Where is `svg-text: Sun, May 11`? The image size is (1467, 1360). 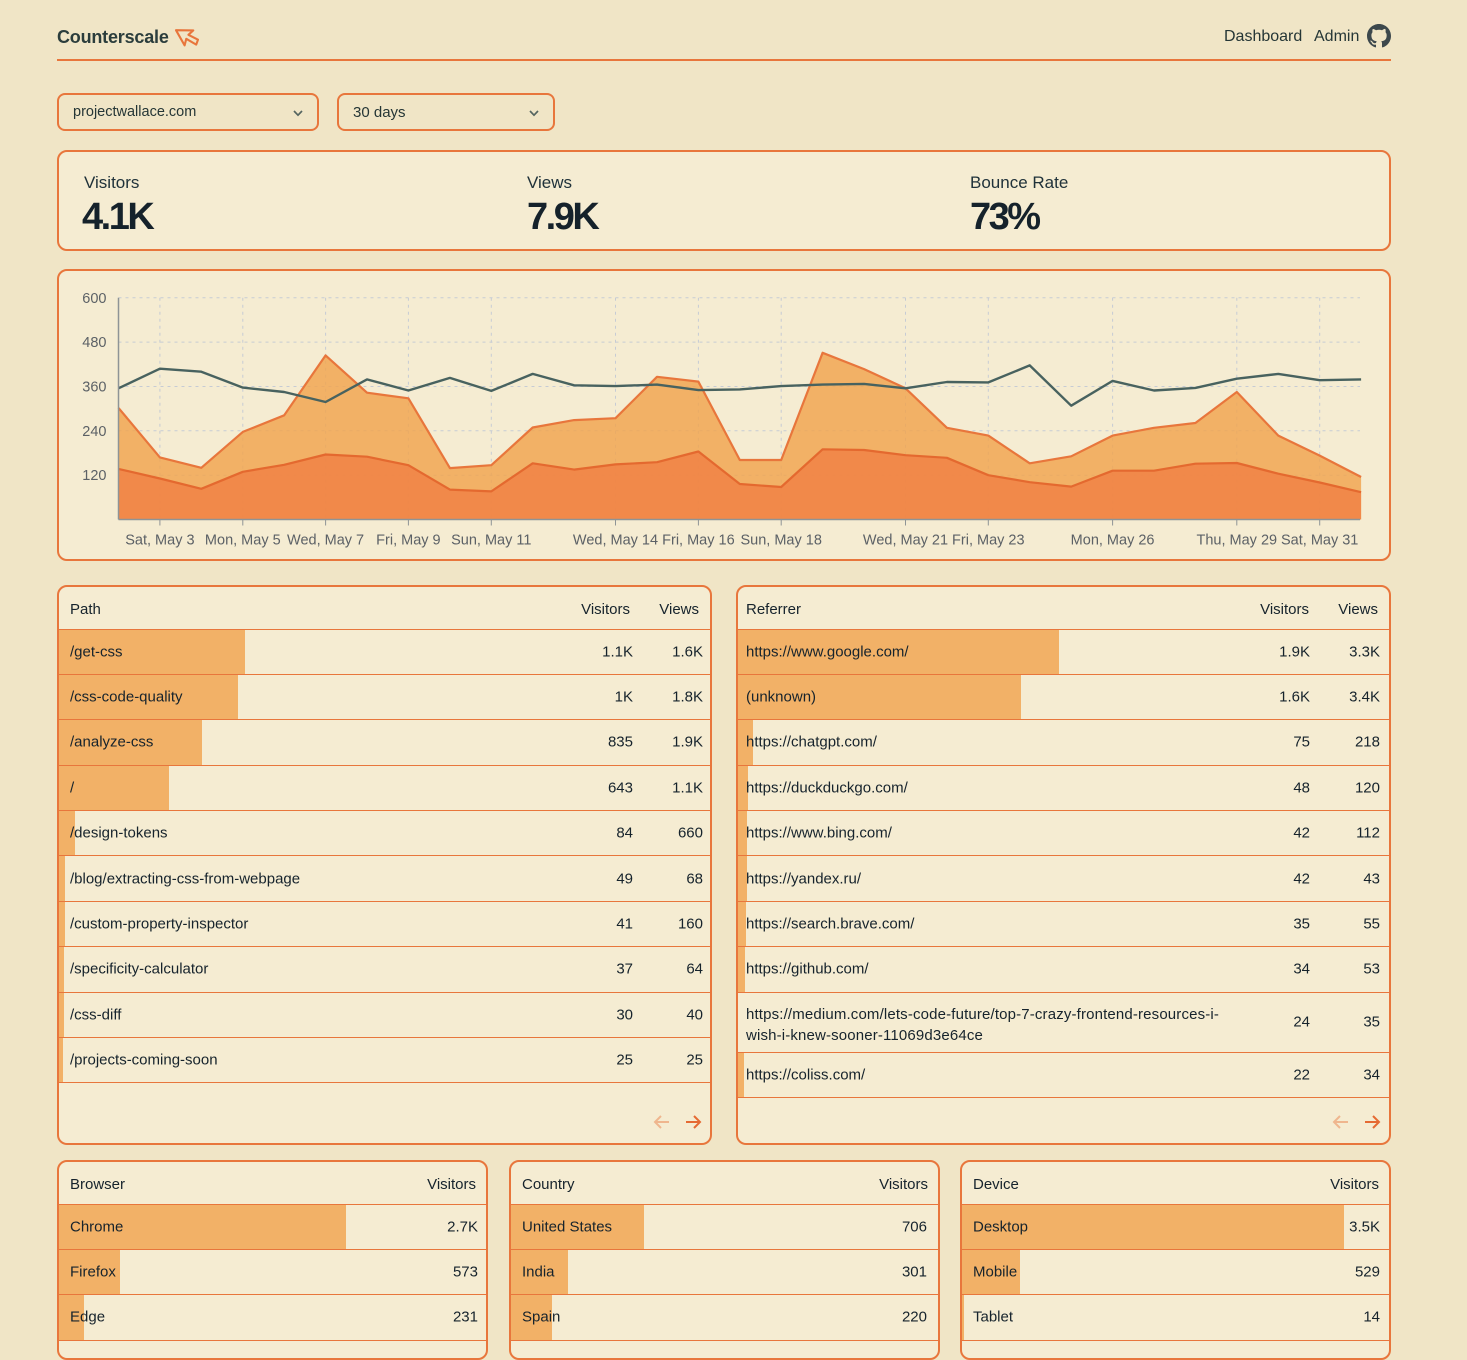 svg-text: Sun, May 11 is located at coordinates (491, 541).